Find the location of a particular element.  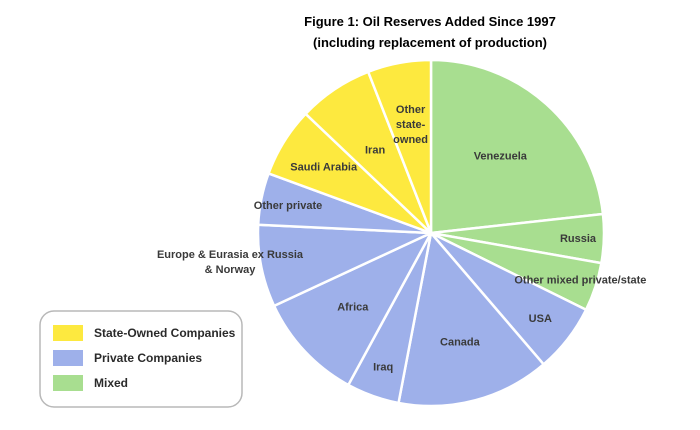

legend-box is located at coordinates (141, 359).